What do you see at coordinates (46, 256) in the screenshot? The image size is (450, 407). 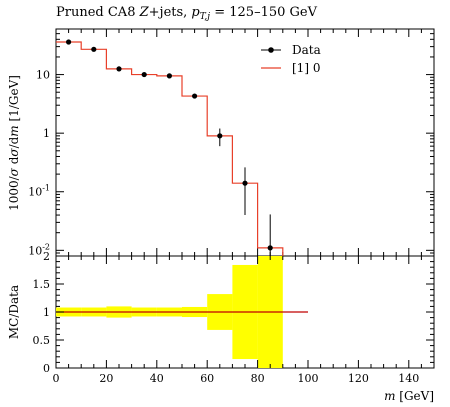 I see `ratio-y-tick-label: 2` at bounding box center [46, 256].